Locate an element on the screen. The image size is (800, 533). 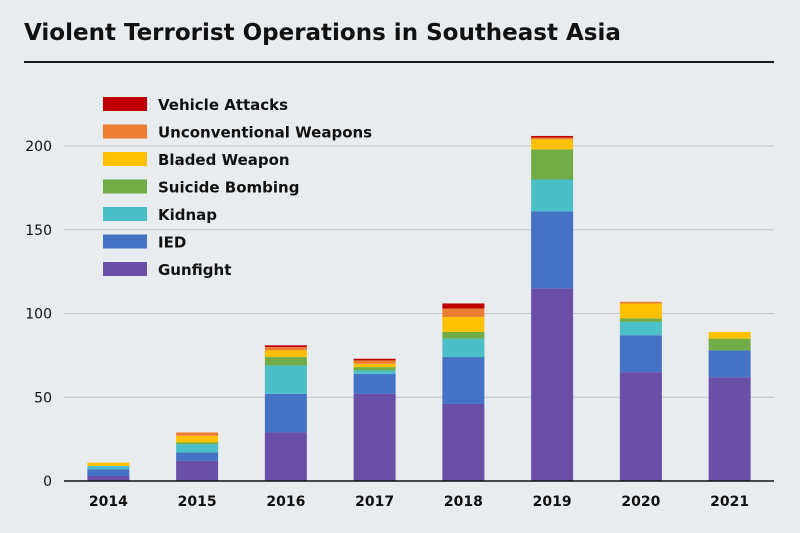
legend-item: Suicide Bombing is located at coordinates (201, 188).